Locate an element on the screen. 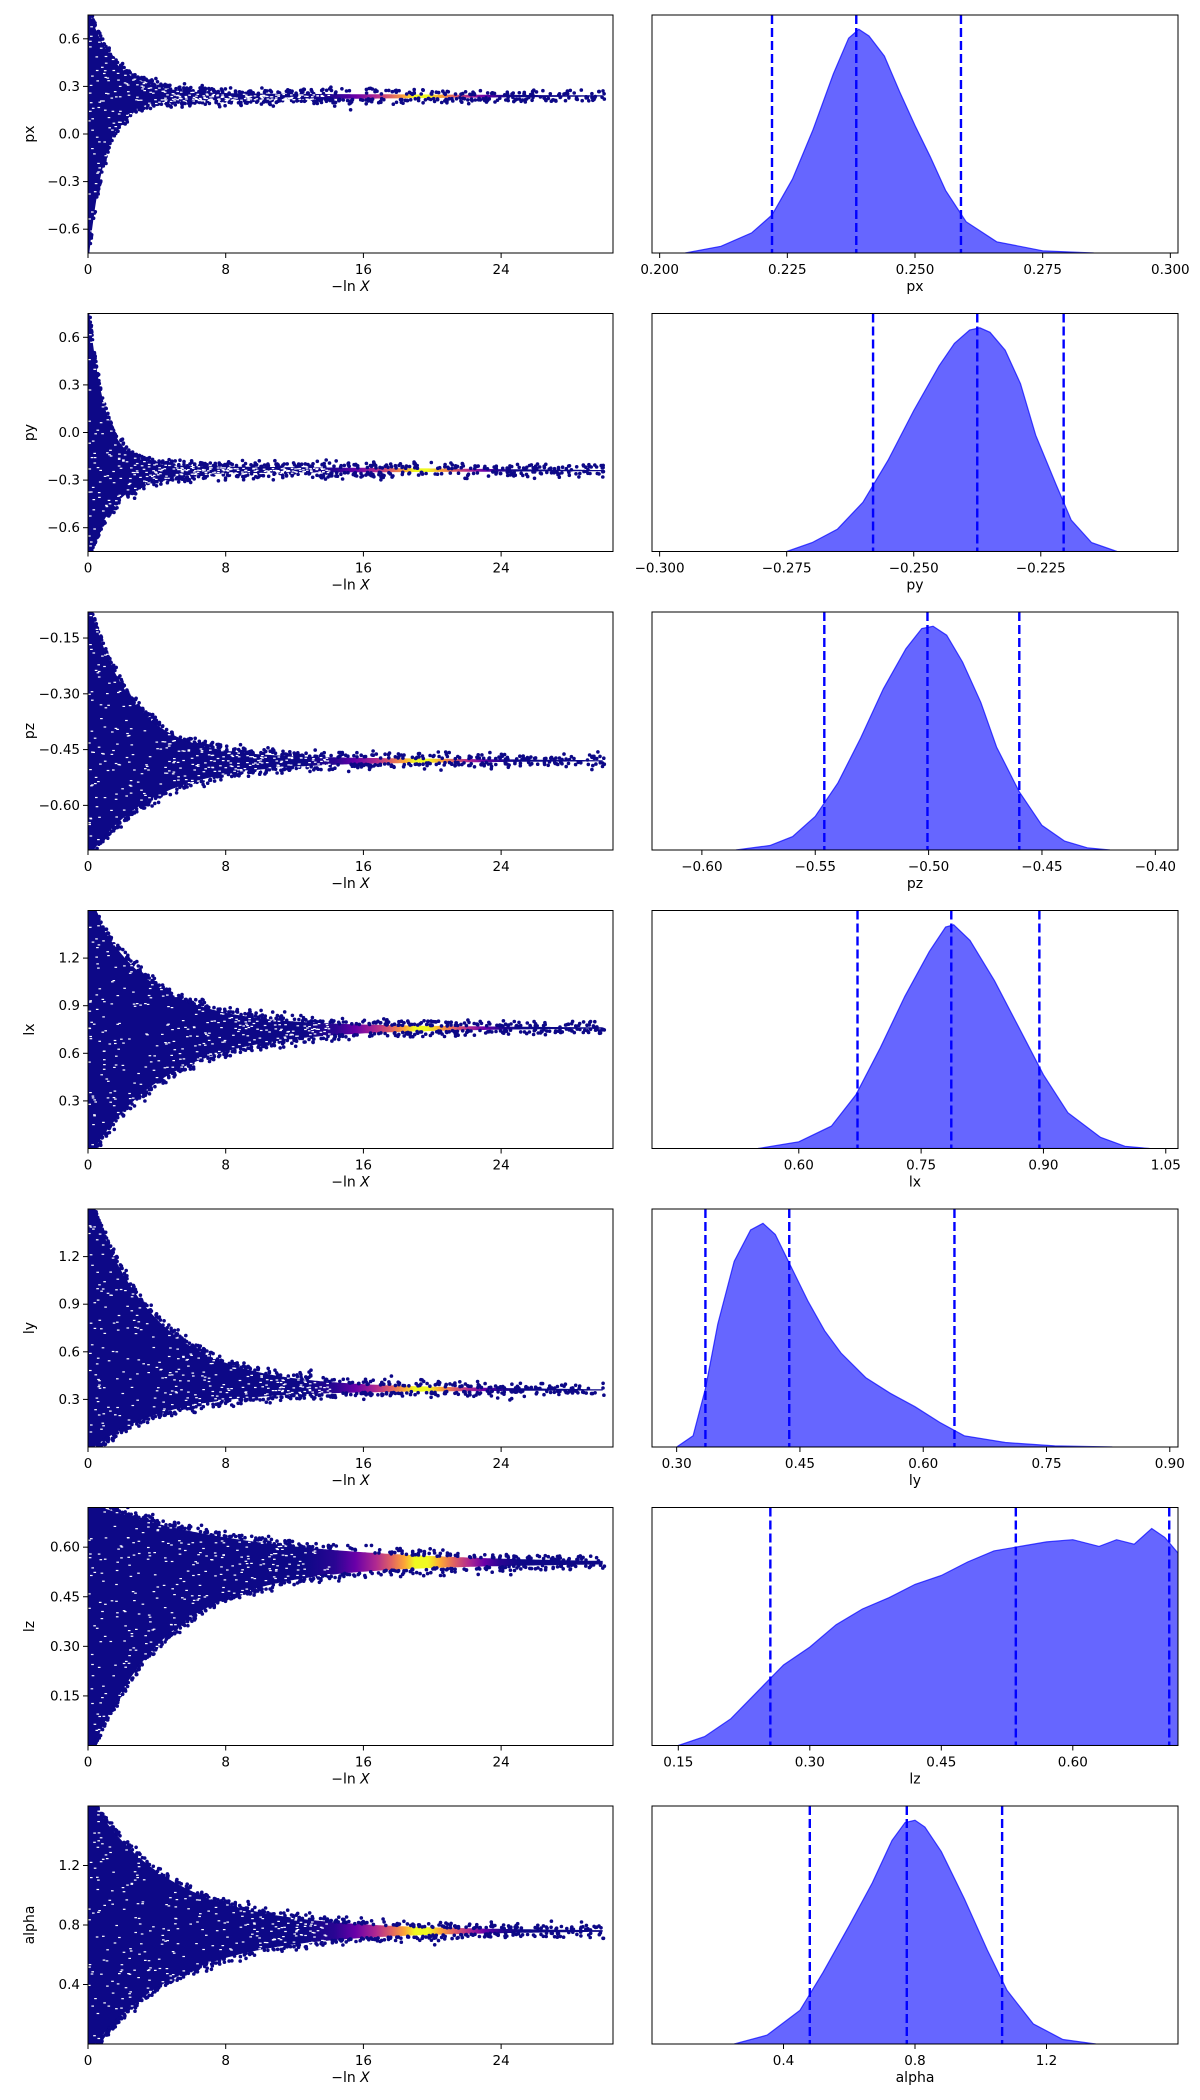 The image size is (1200, 2100). trace-xtick-label-px-3: 24 is located at coordinates (501, 270).